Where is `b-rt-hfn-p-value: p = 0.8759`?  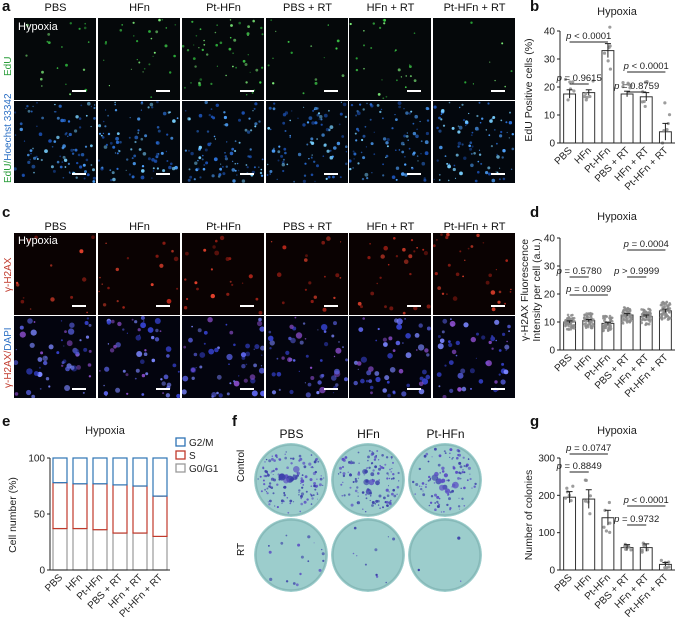 b-rt-hfn-p-value: p = 0.8759 is located at coordinates (636, 86).